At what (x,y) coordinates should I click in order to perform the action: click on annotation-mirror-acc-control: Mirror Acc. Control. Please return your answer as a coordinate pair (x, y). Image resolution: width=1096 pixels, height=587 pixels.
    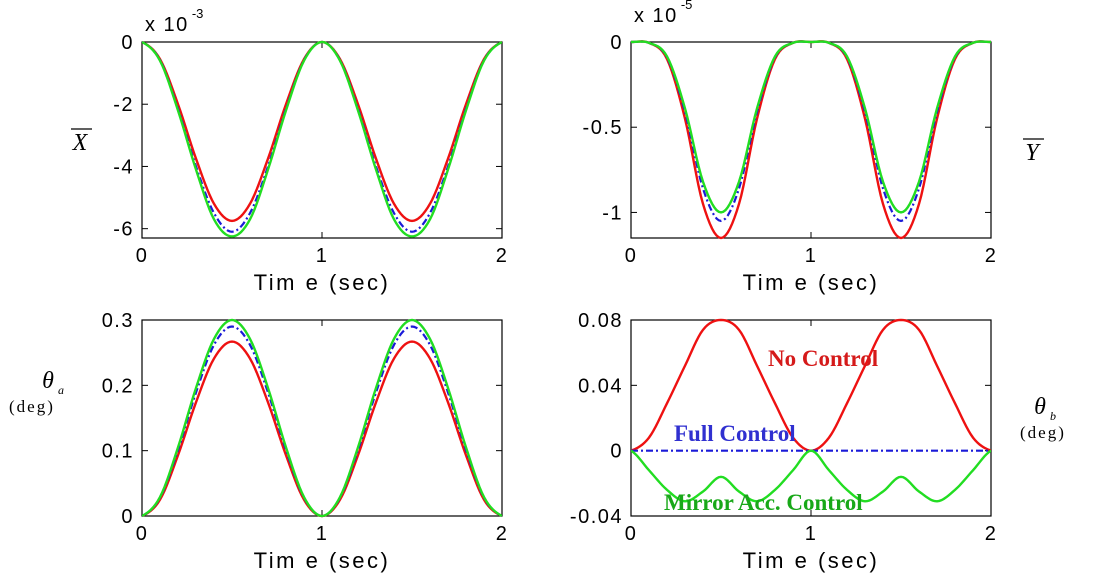
    Looking at the image, I should click on (763, 502).